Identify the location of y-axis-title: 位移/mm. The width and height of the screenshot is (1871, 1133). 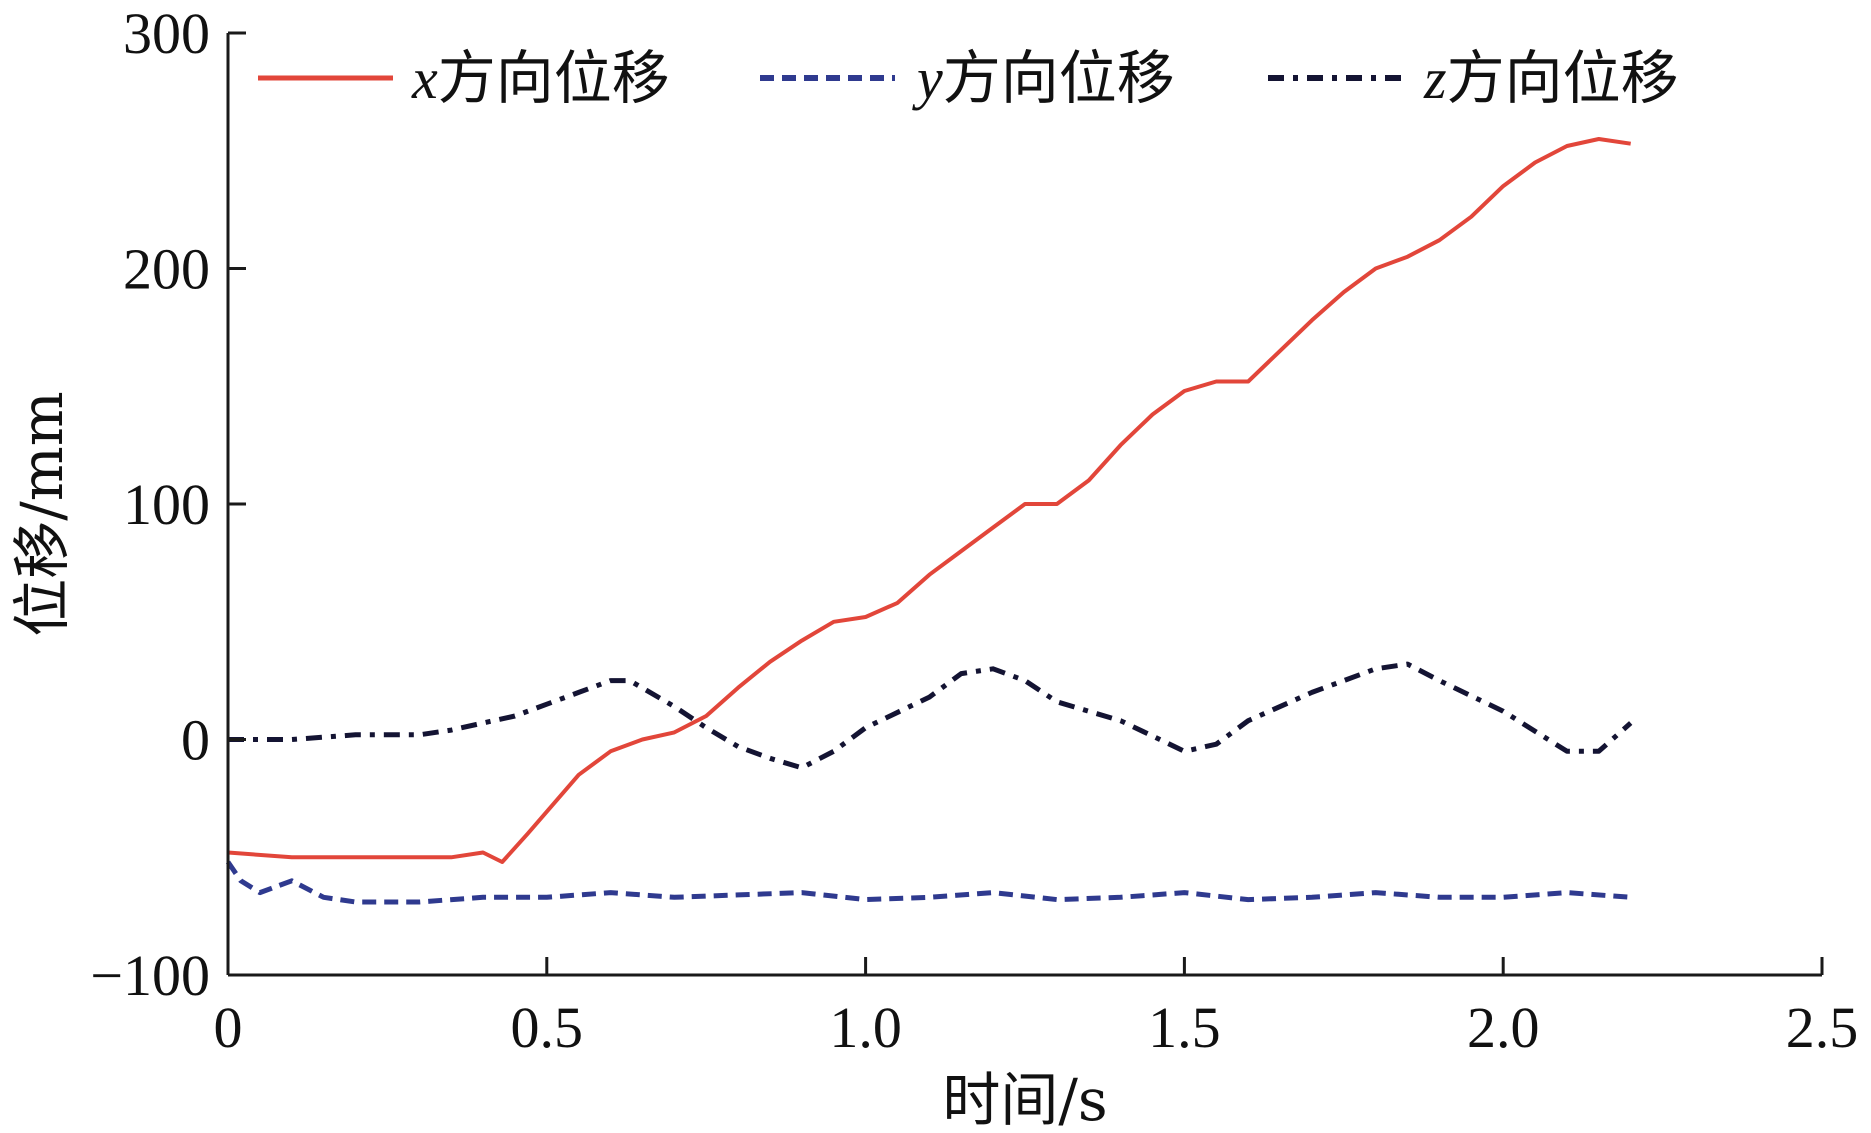
(42, 514).